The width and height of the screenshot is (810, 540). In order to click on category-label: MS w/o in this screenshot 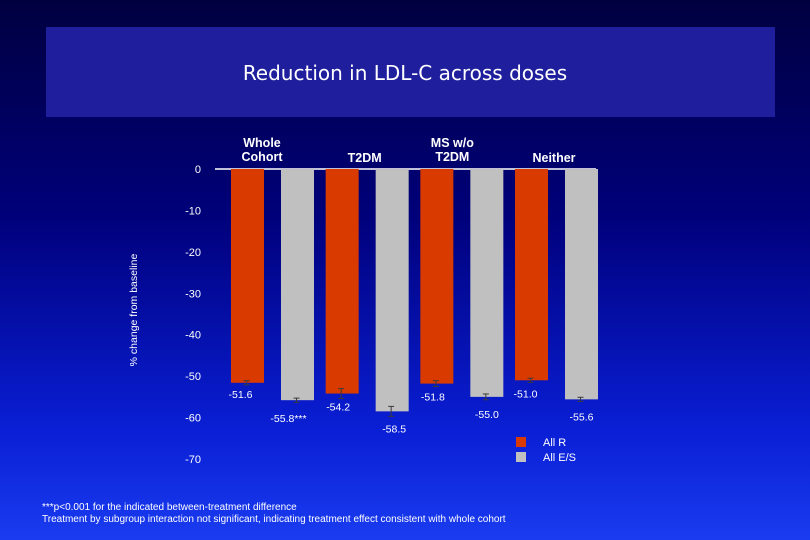, I will do `click(452, 143)`.